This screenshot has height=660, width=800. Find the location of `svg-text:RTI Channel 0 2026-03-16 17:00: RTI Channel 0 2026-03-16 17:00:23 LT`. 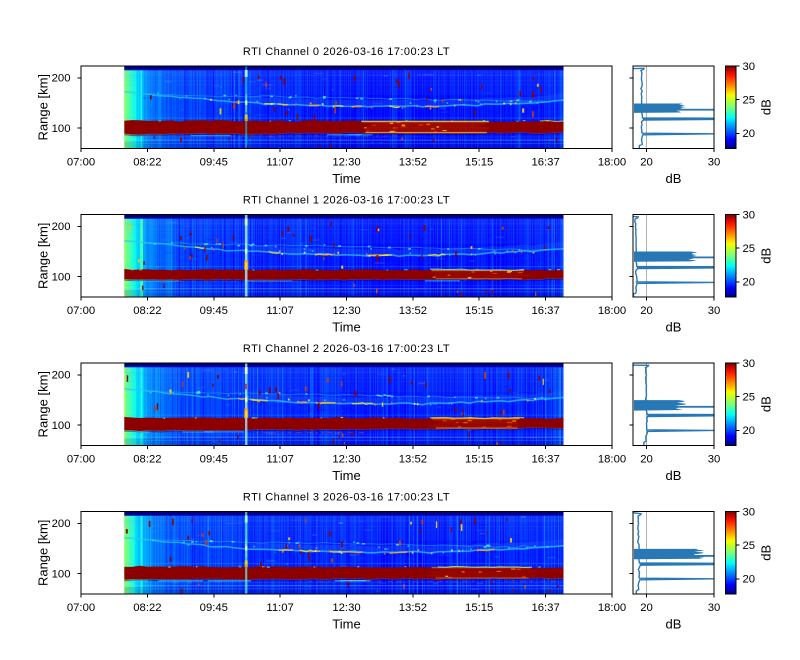

svg-text:RTI Channel 0 2026-03-16 17:00: RTI Channel 0 2026-03-16 17:00:23 LT is located at coordinates (346, 52).